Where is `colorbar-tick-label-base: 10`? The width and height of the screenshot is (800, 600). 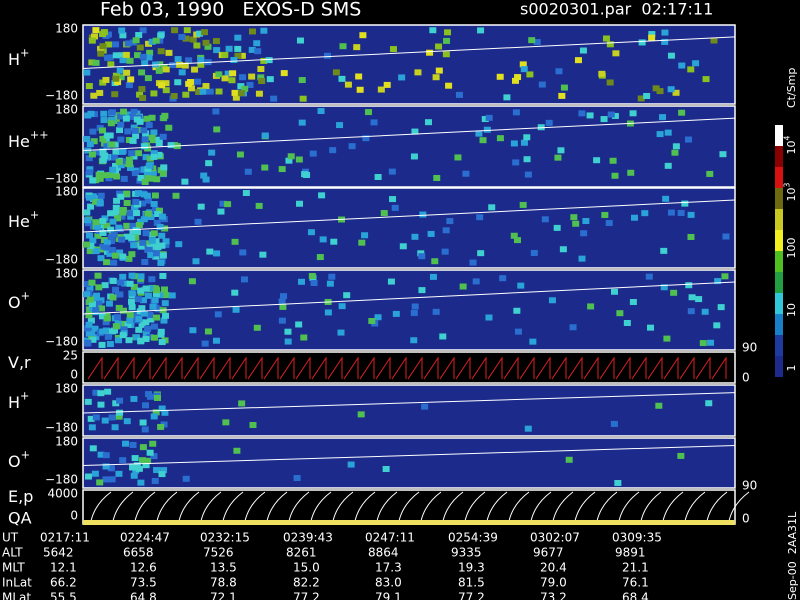 colorbar-tick-label-base: 10 is located at coordinates (791, 310).